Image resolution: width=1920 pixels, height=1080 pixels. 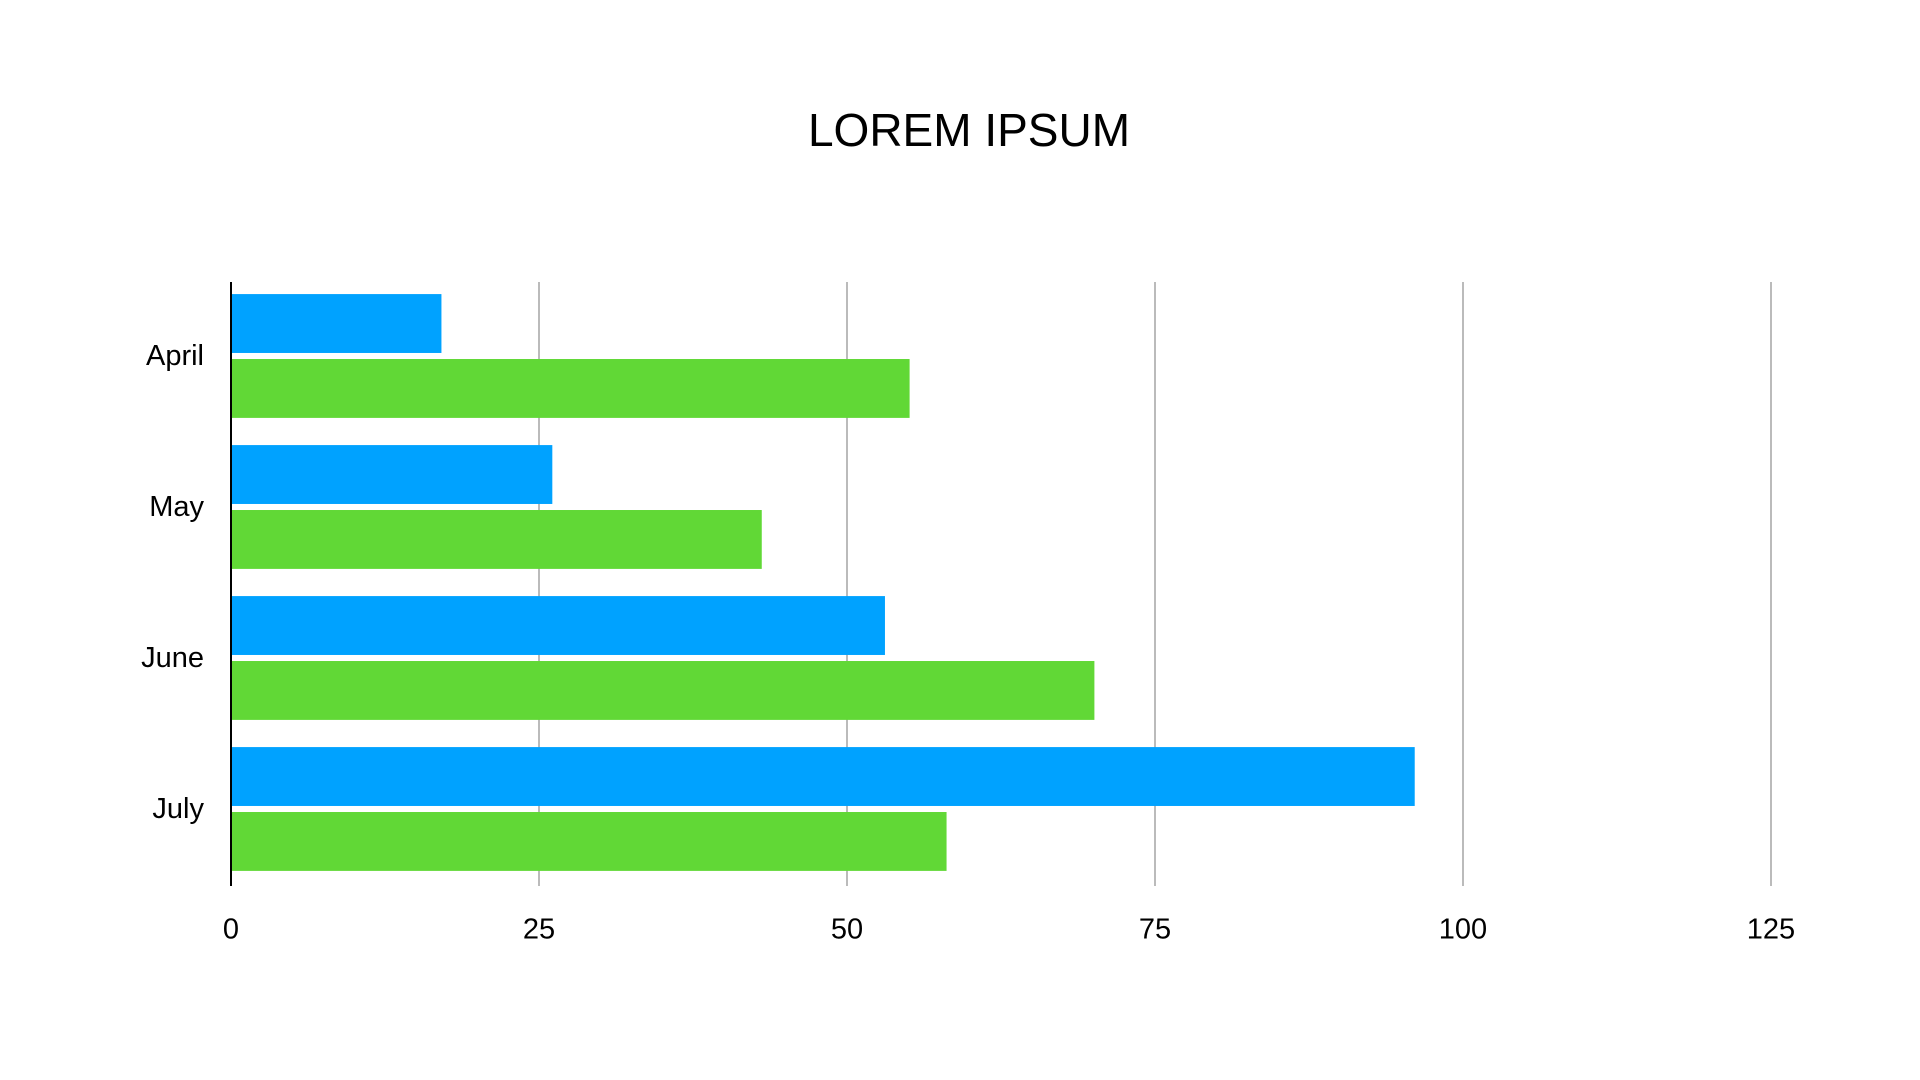 I want to click on y-tick-label: July, so click(x=178, y=809).